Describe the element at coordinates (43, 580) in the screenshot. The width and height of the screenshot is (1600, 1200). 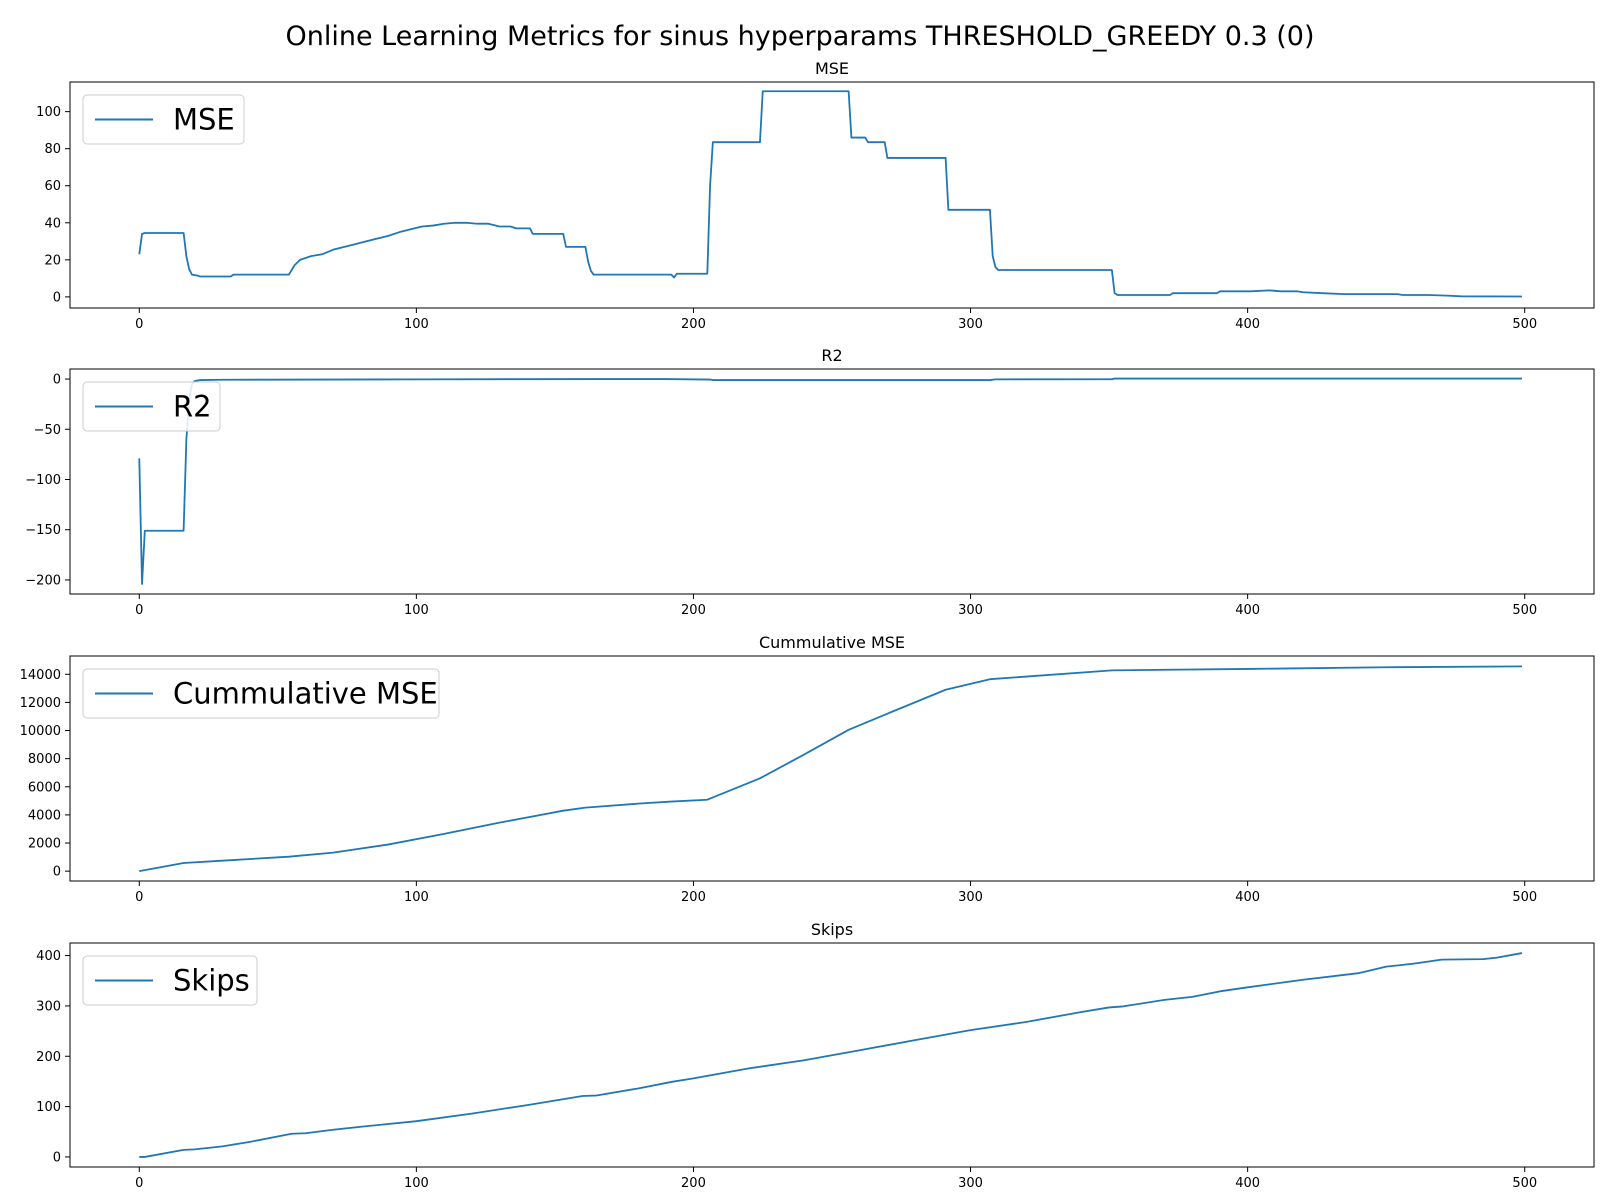
I see `r2-y-tick-label: −200` at that location.